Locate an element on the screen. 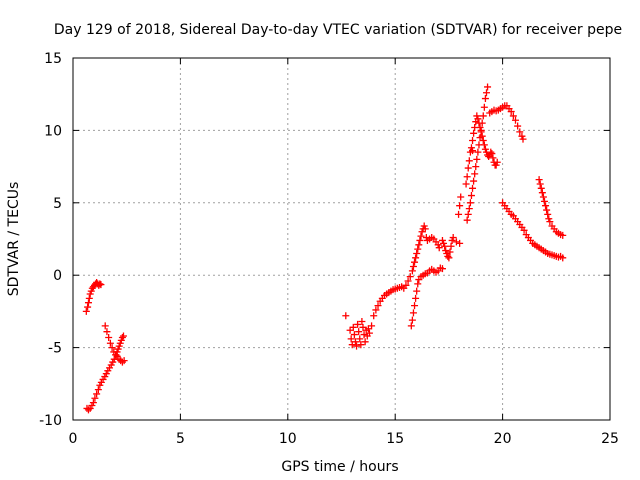  y-tick-label: -10 is located at coordinates (50, 421).